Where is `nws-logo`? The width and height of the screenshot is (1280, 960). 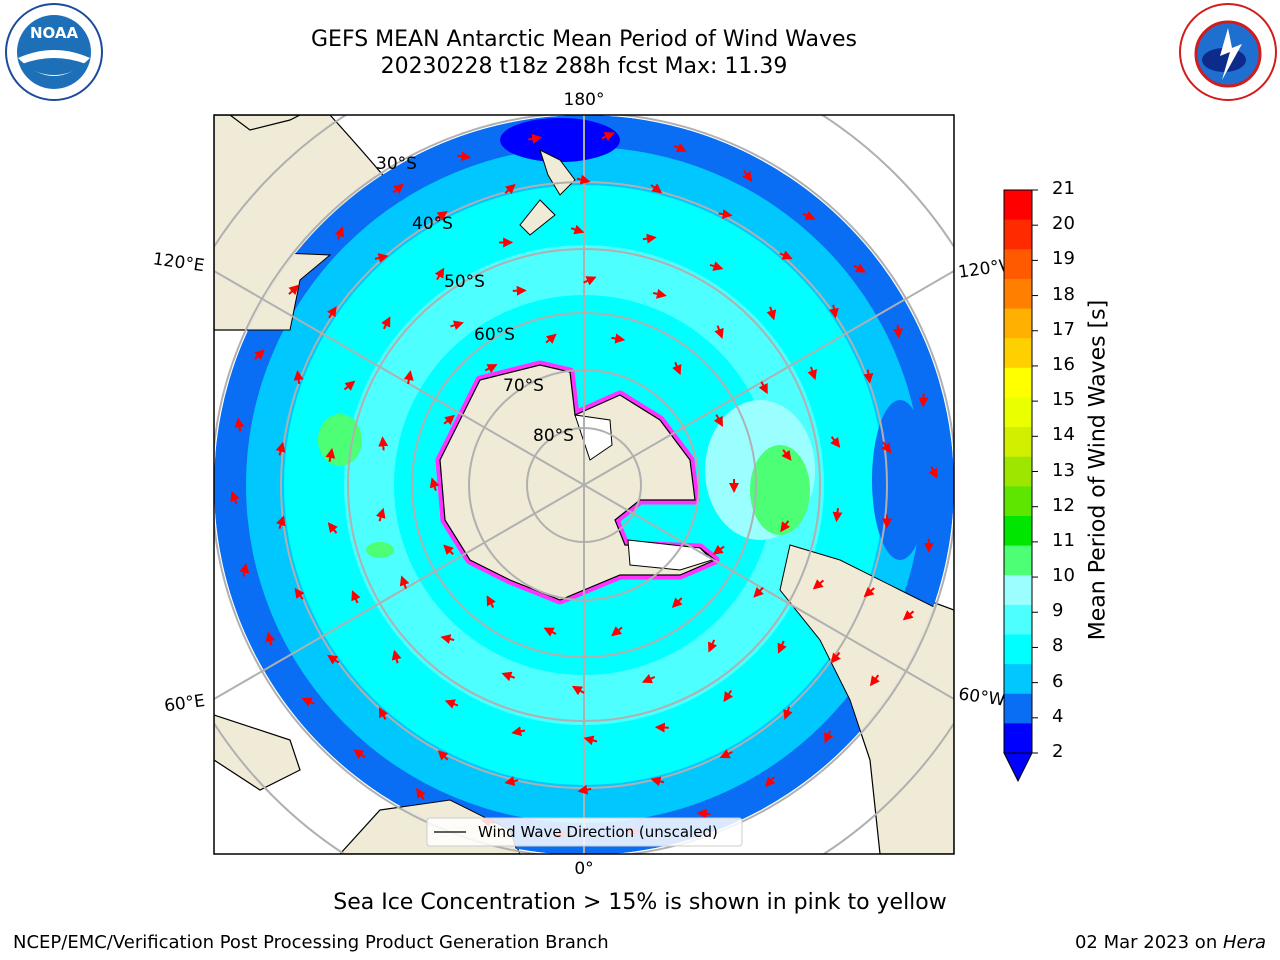 nws-logo is located at coordinates (1228, 52).